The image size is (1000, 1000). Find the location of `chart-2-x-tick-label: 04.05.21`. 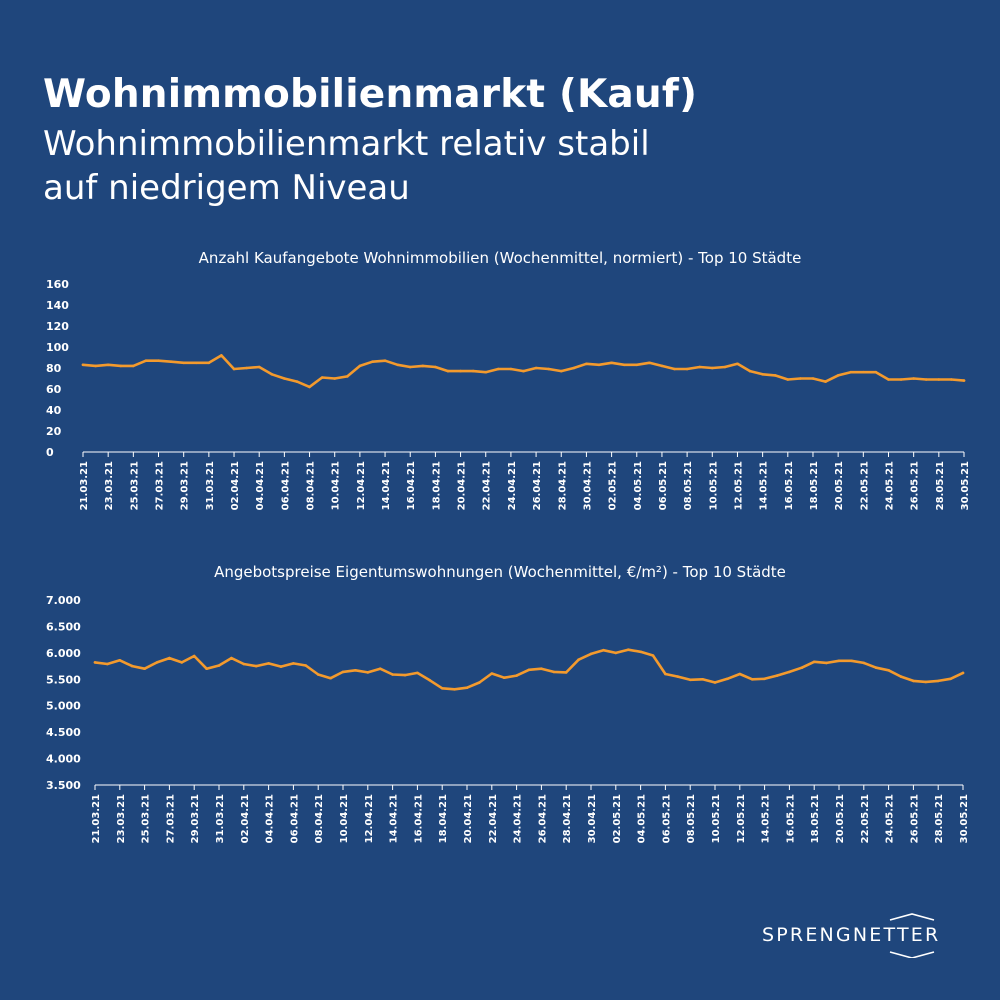

chart-2-x-tick-label: 04.05.21 is located at coordinates (642, 818).